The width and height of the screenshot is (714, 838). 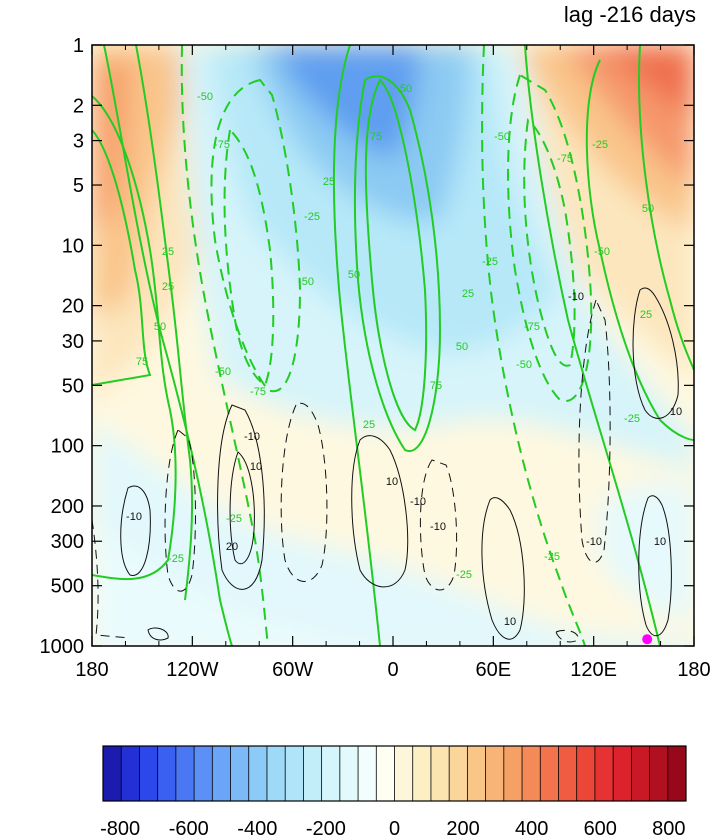 What do you see at coordinates (347, 102) in the screenshot?
I see `field-negative-core` at bounding box center [347, 102].